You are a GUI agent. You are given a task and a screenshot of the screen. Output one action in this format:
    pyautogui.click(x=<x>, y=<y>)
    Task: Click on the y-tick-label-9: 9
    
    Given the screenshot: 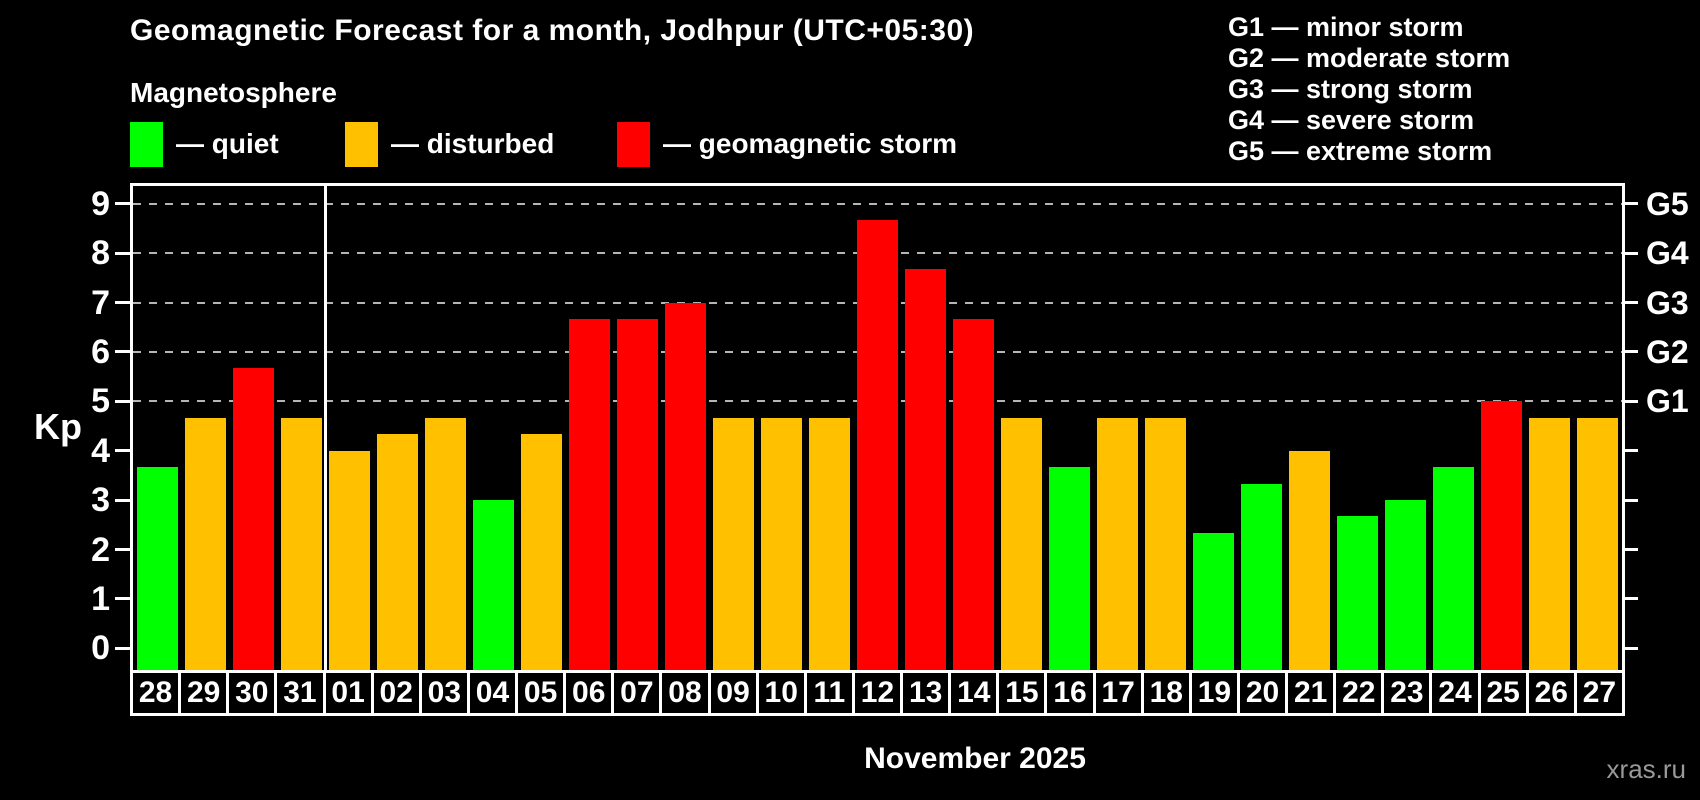 What is the action you would take?
    pyautogui.click(x=100, y=203)
    